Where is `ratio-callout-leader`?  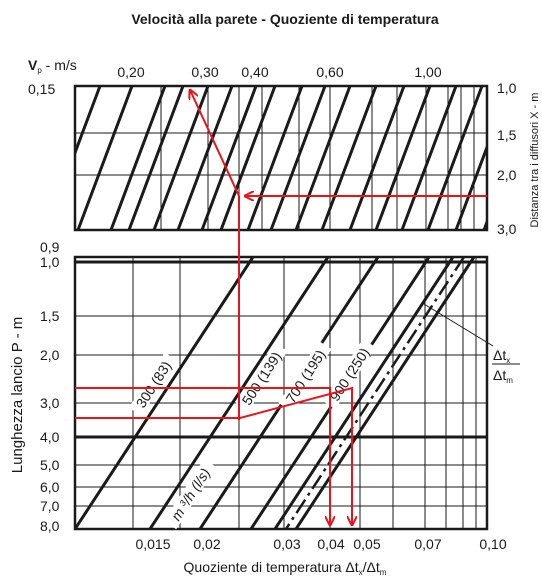 ratio-callout-leader is located at coordinates (458, 325).